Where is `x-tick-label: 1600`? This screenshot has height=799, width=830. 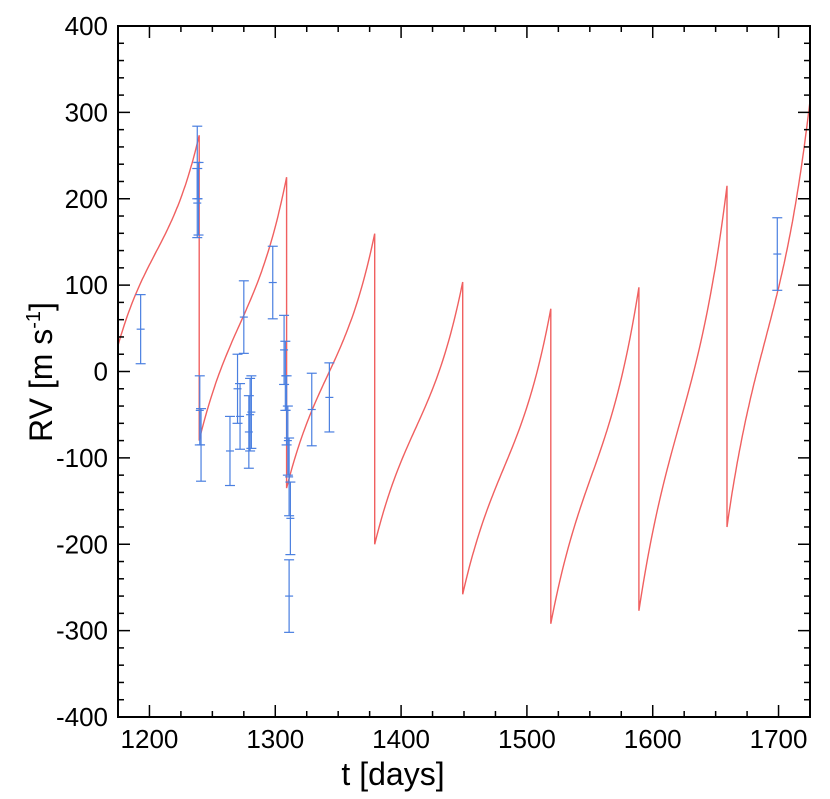 x-tick-label: 1600 is located at coordinates (653, 739).